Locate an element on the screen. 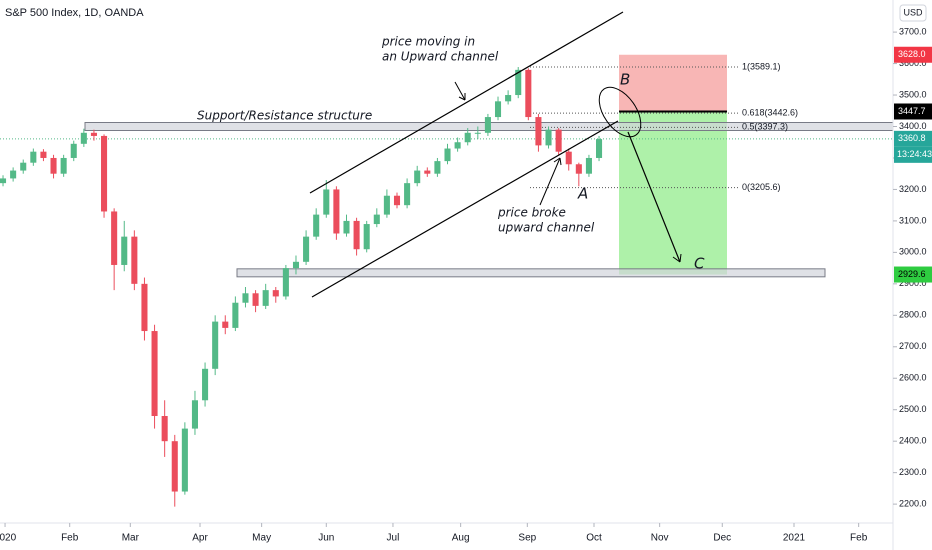 The height and width of the screenshot is (550, 932). y-tick-label: 3400.0 is located at coordinates (913, 126).